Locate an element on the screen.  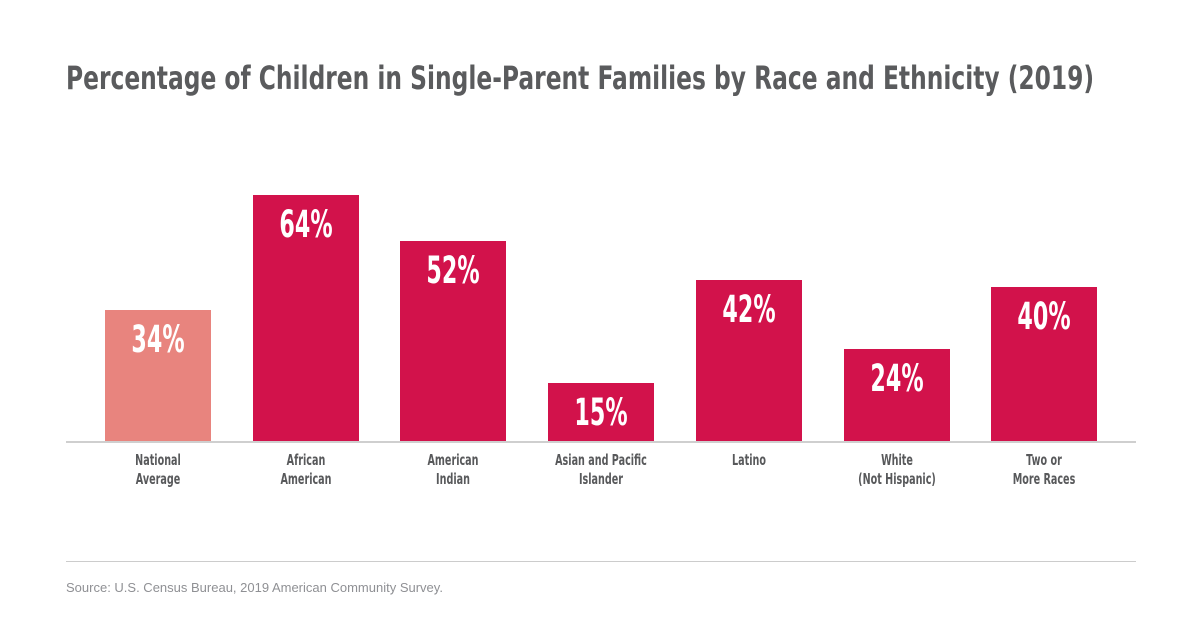
category-label-line: Two or is located at coordinates (1044, 460).